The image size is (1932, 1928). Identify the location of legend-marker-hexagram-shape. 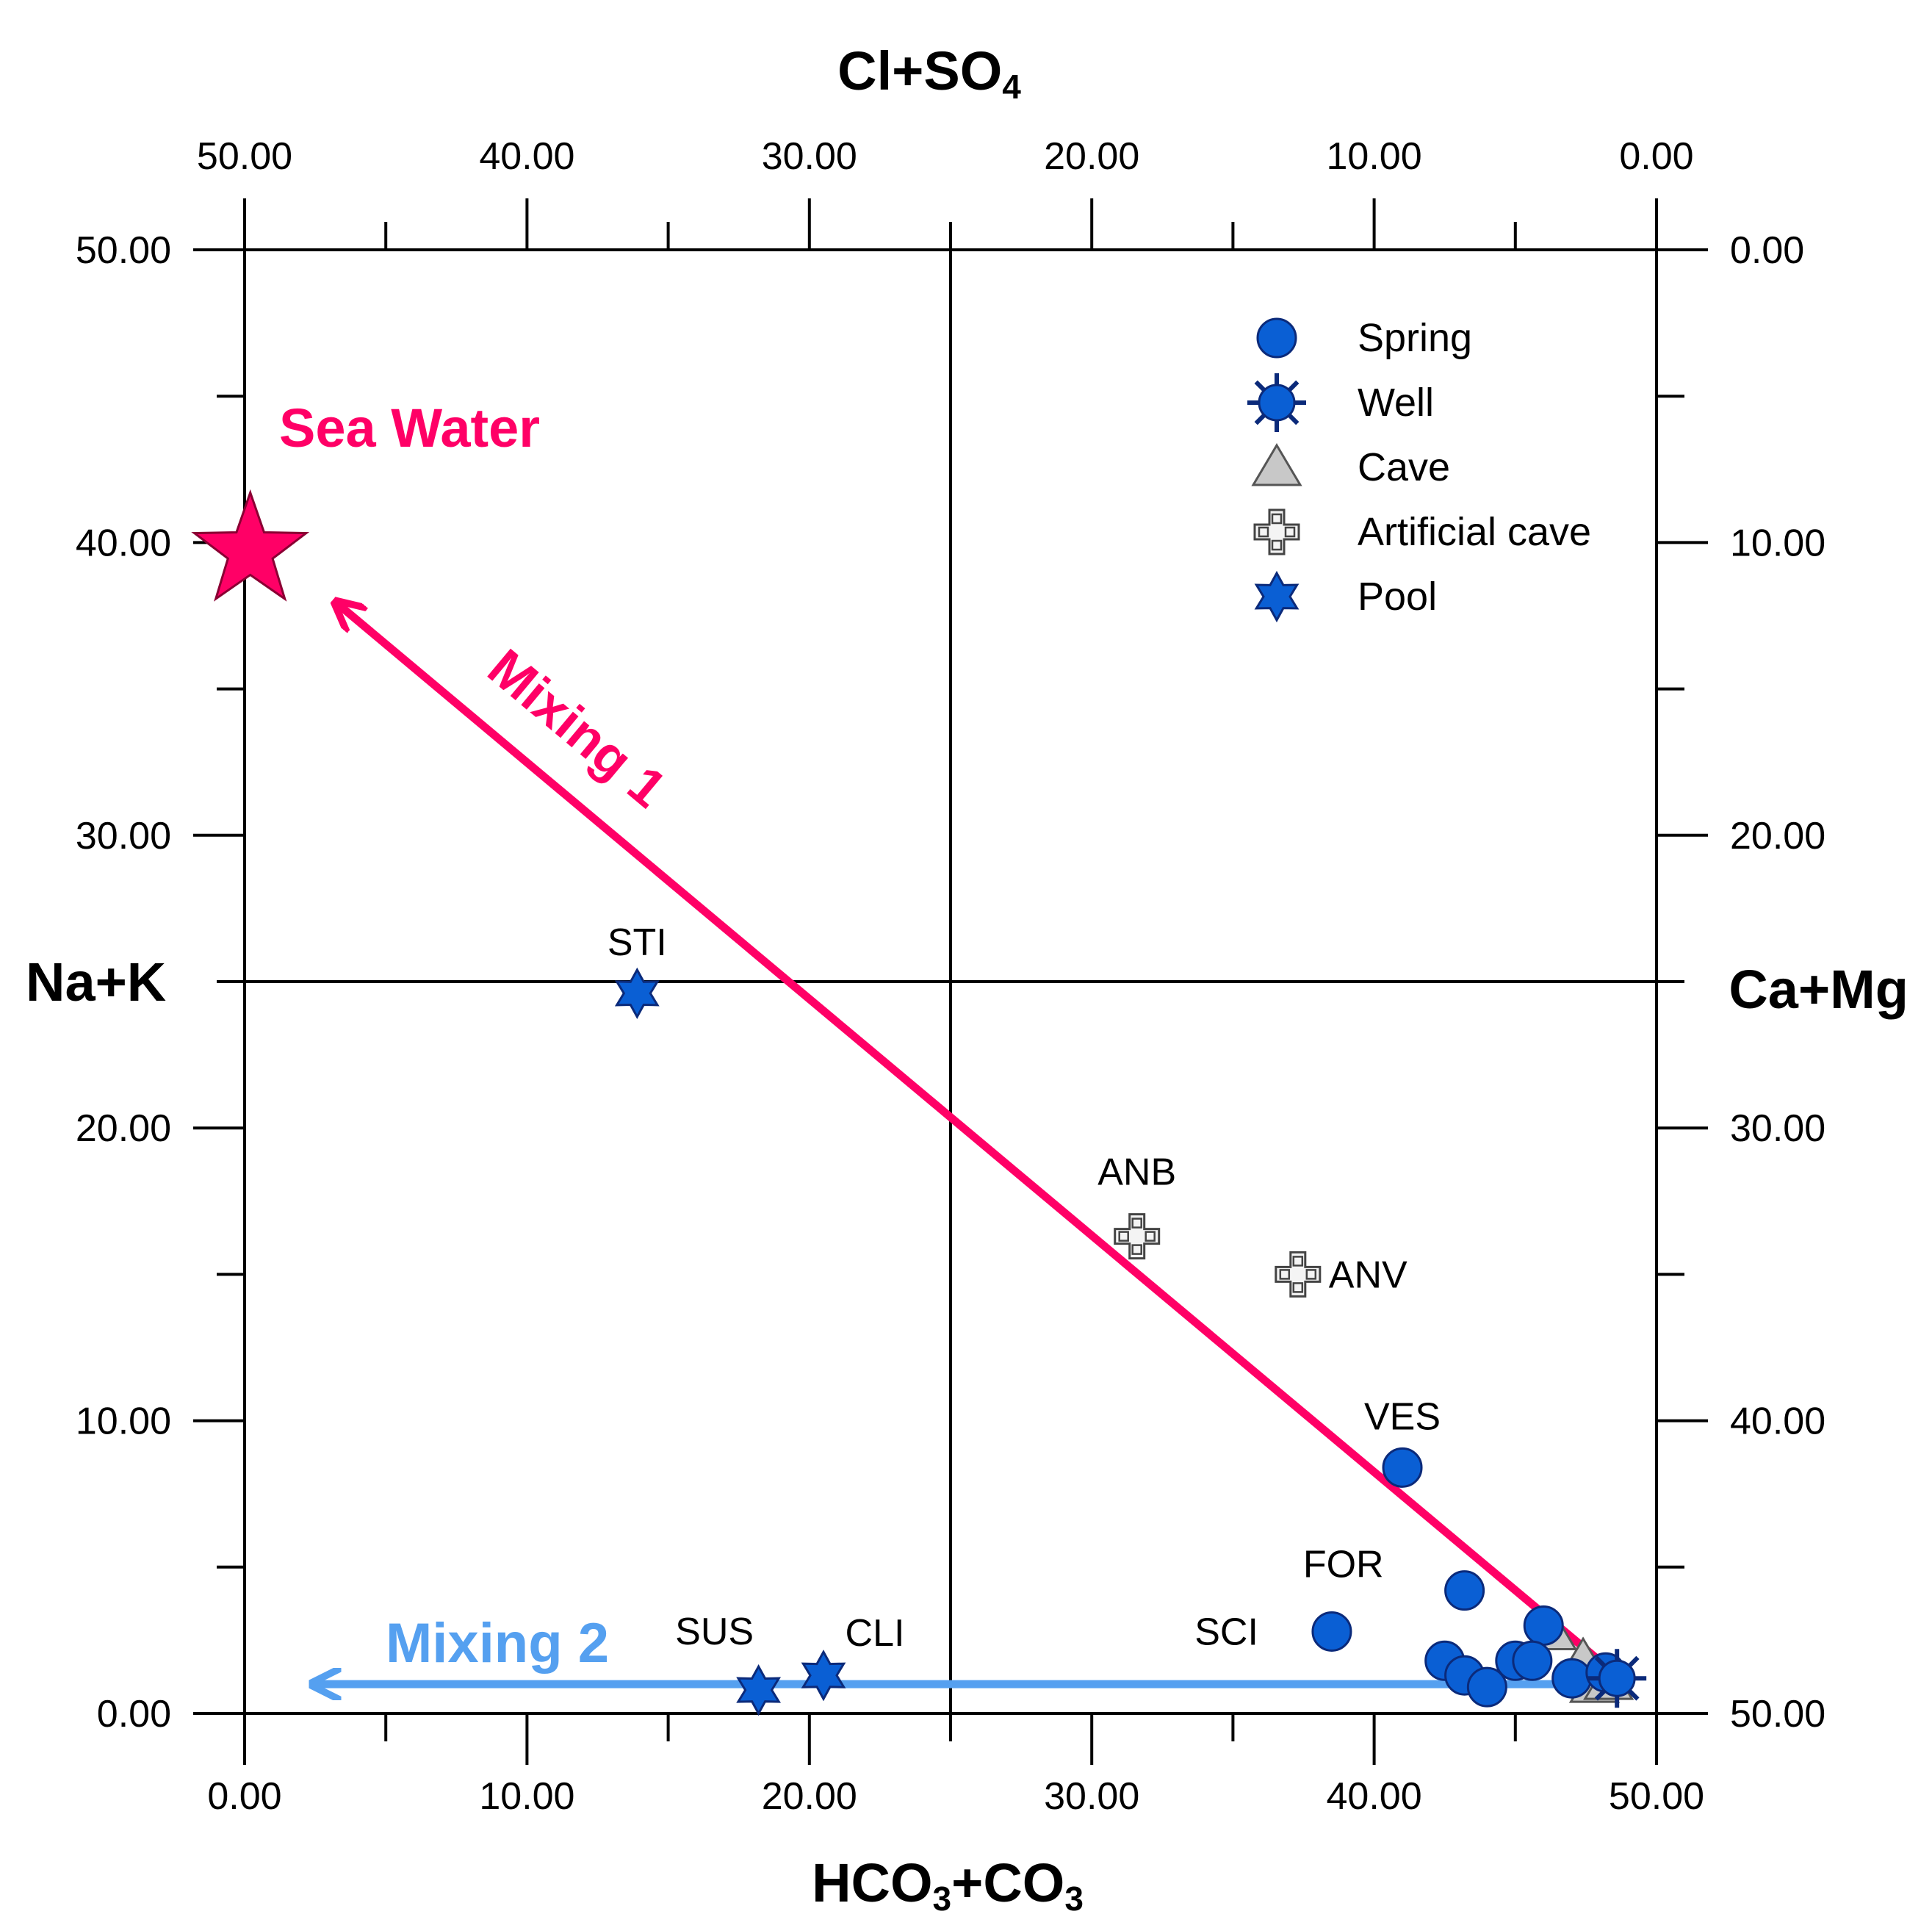
(1277, 596).